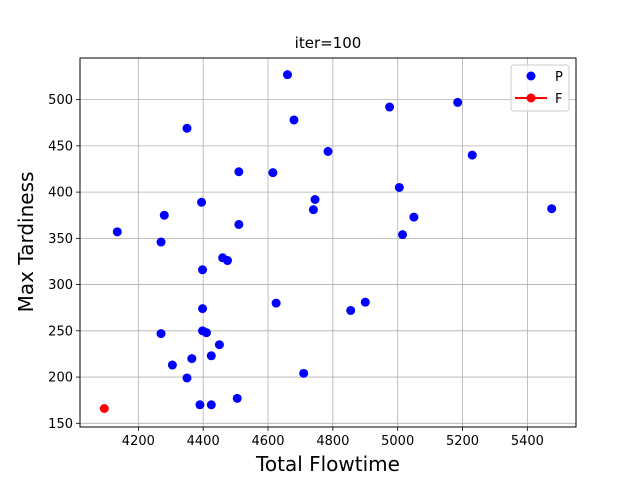 This screenshot has width=640, height=480. What do you see at coordinates (60, 331) in the screenshot?
I see `y-tick-label: 250` at bounding box center [60, 331].